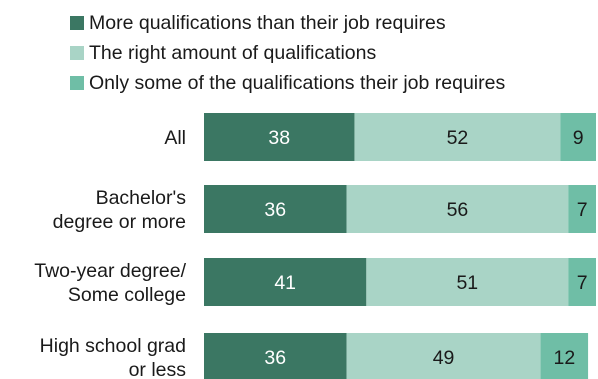  I want to click on legend-item-right-amount: The right amount of qualifications, so click(287, 53).